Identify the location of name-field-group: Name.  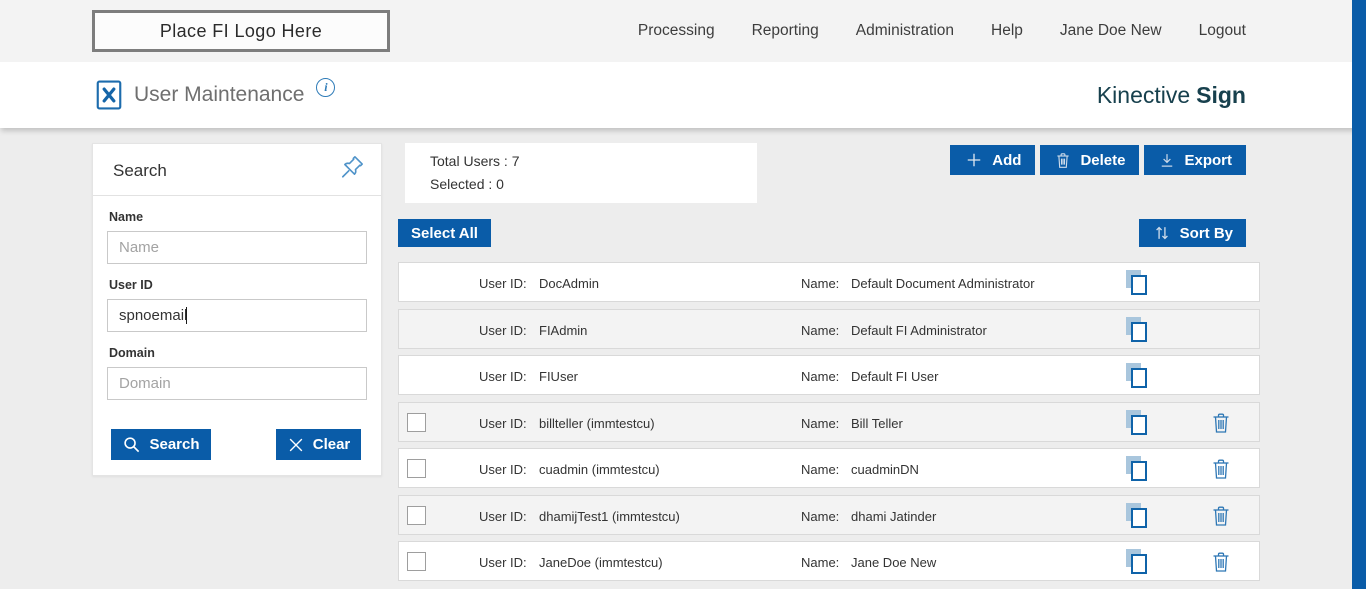
(237, 237).